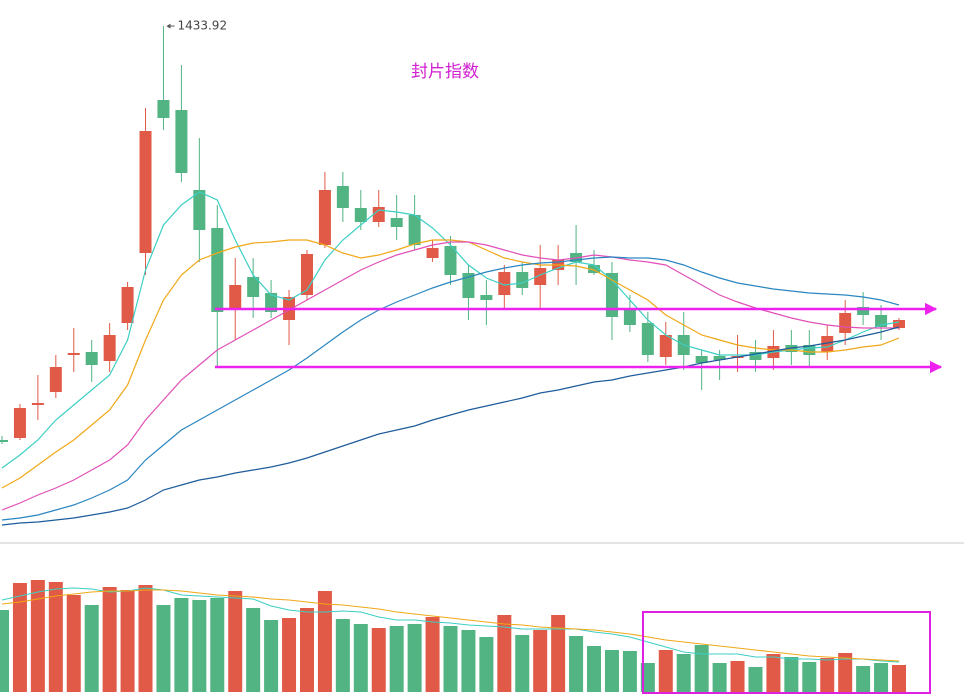 The height and width of the screenshot is (696, 964). Describe the element at coordinates (202, 26) in the screenshot. I see `high-label: 1433.92` at that location.